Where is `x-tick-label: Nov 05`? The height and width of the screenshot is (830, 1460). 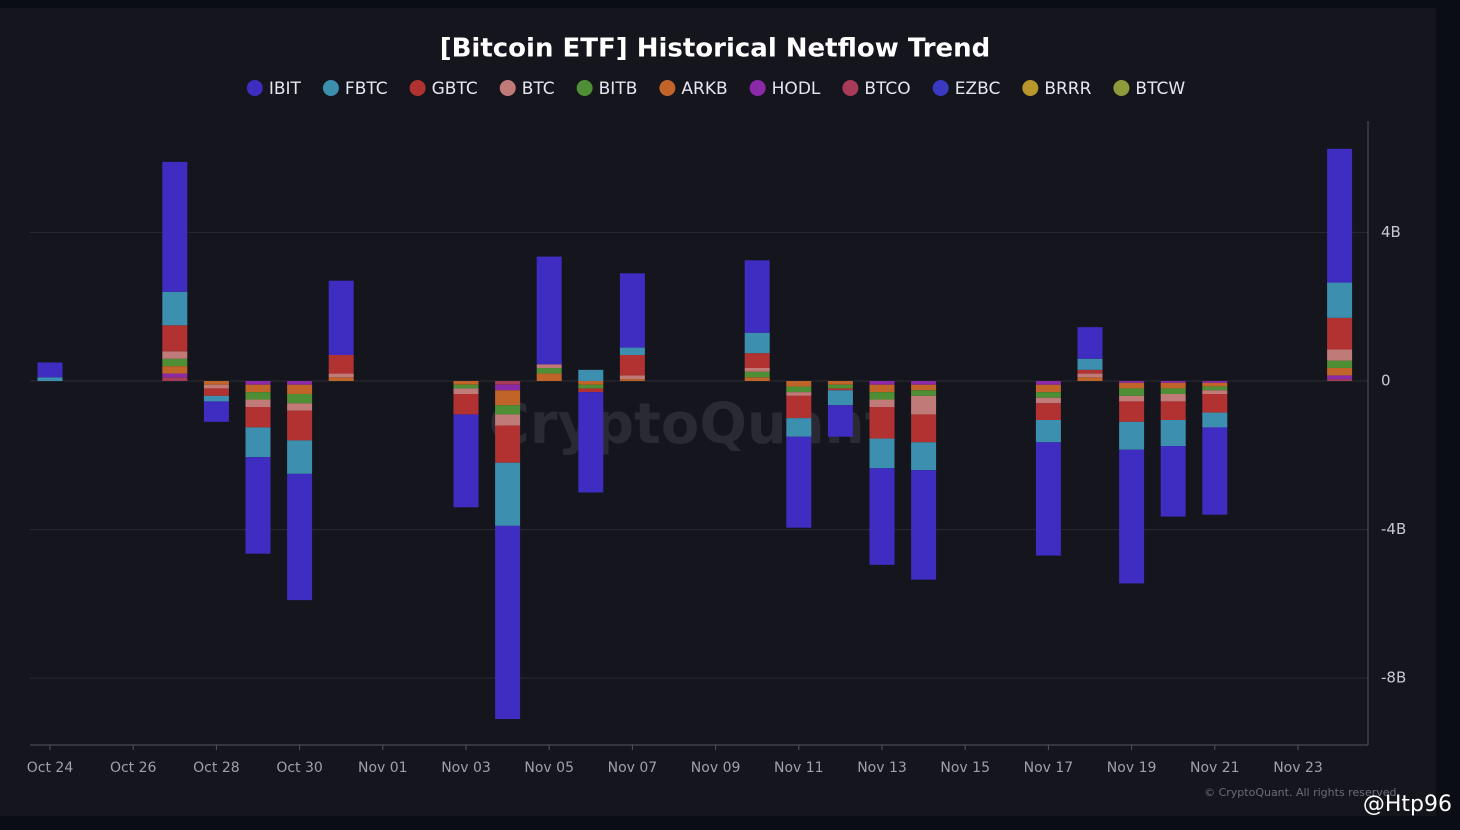 x-tick-label: Nov 05 is located at coordinates (549, 768).